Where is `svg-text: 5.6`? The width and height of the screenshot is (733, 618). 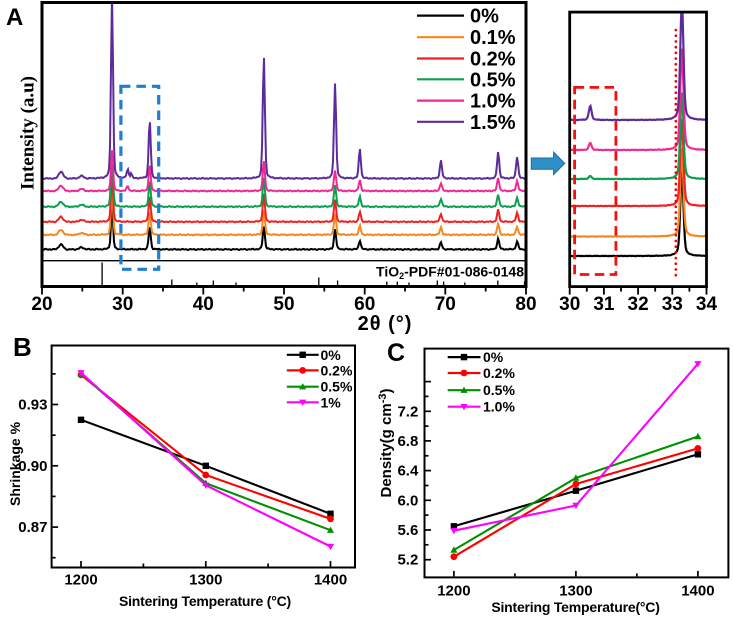 svg-text: 5.6 is located at coordinates (407, 530).